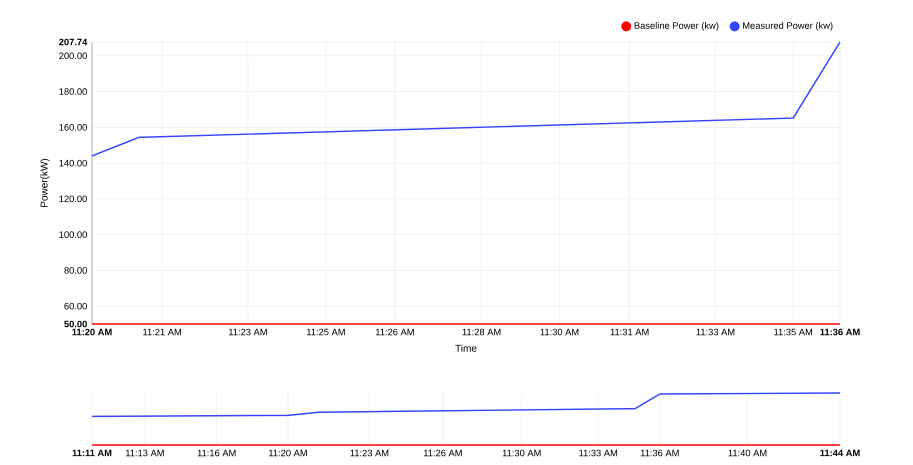 The width and height of the screenshot is (913, 465). I want to click on x-tick-label: 11:35 AM, so click(793, 332).